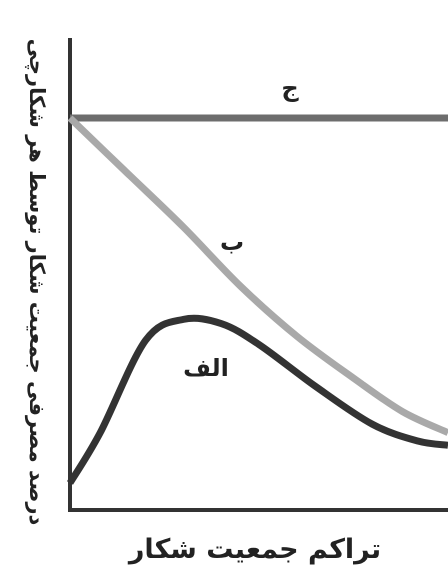  What do you see at coordinates (254, 549) in the screenshot?
I see `x-axis-title: تراکم جمعیت شکار` at bounding box center [254, 549].